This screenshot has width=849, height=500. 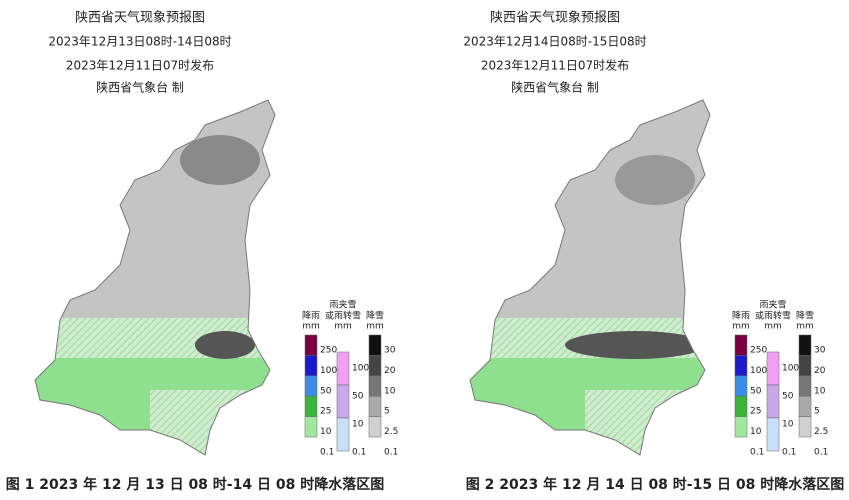 What do you see at coordinates (554, 42) in the screenshot?
I see `map-period: 2023年12月14日08时-15日08时` at bounding box center [554, 42].